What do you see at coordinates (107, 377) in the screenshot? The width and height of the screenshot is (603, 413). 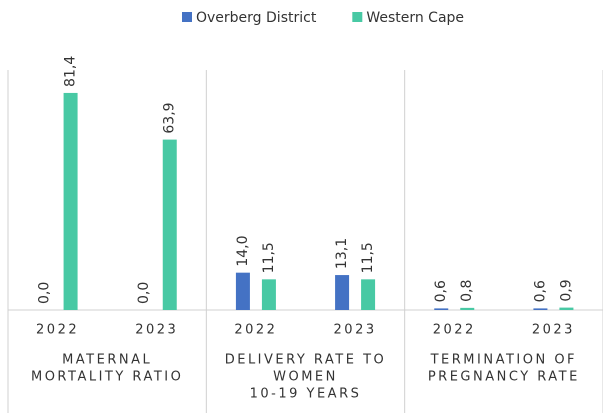 I see `group-label: MORTALITY RATIO` at bounding box center [107, 377].